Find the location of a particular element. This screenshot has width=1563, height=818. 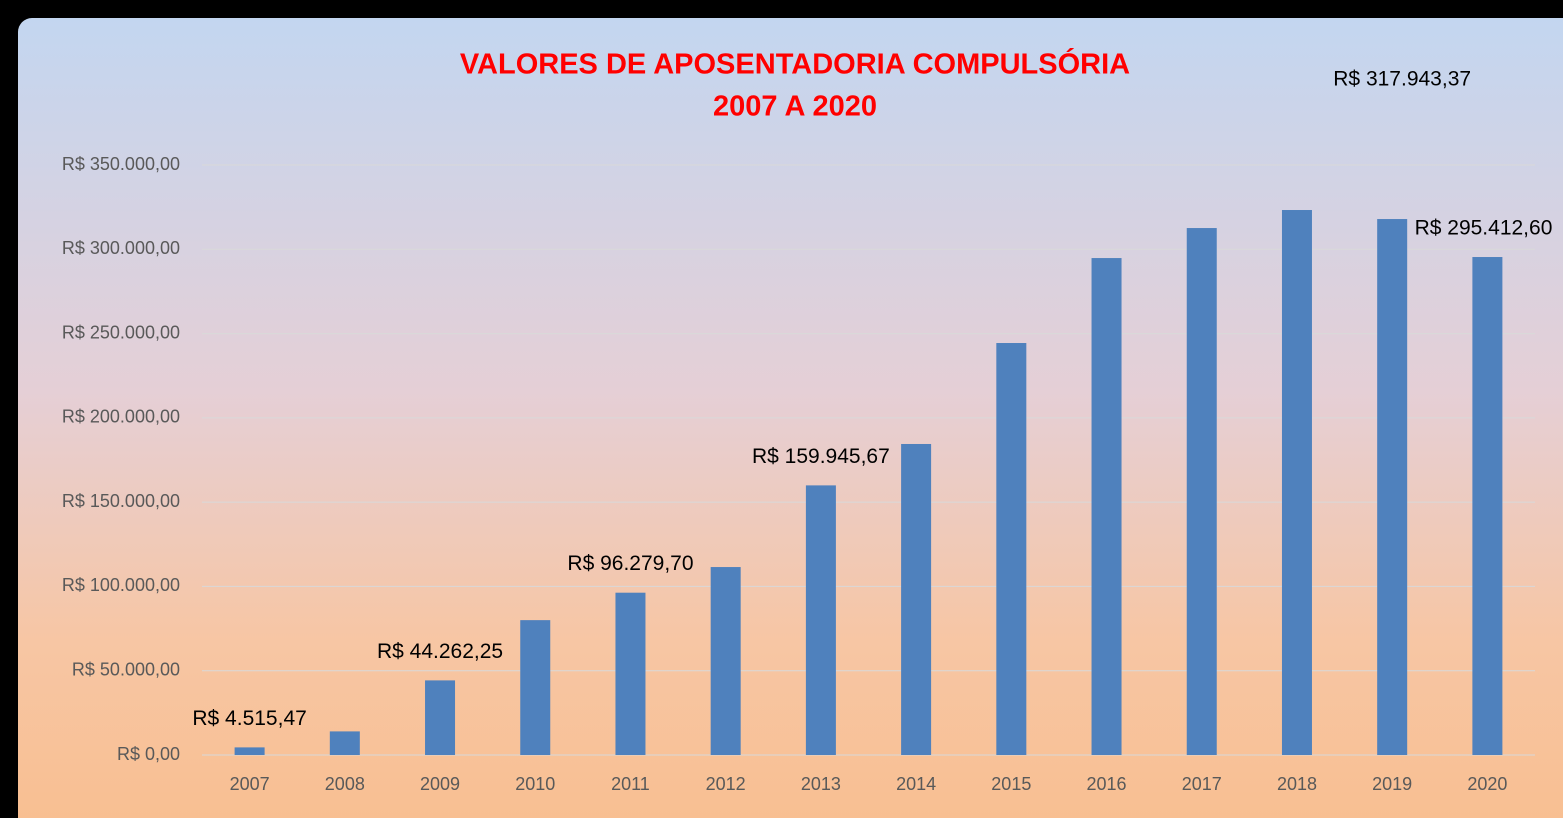

data-label: R$ 4.515,47 is located at coordinates (249, 718).